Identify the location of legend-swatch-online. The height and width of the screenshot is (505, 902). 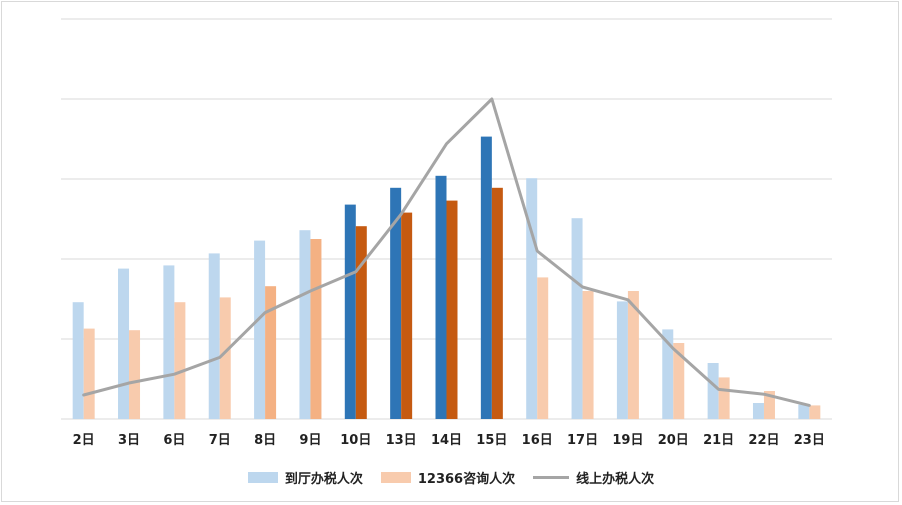
(551, 477).